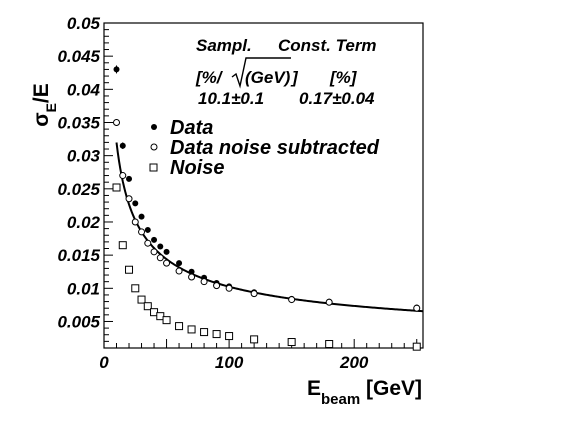 The width and height of the screenshot is (569, 440). What do you see at coordinates (343, 77) in the screenshot?
I see `annotation-col2-unit: [%]` at bounding box center [343, 77].